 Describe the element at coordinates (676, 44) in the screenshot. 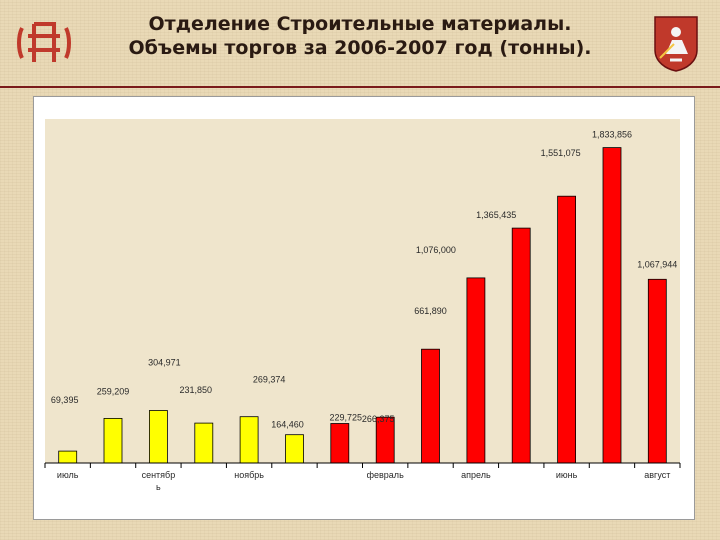

I see `moscow-coat-of-arms-icon` at that location.